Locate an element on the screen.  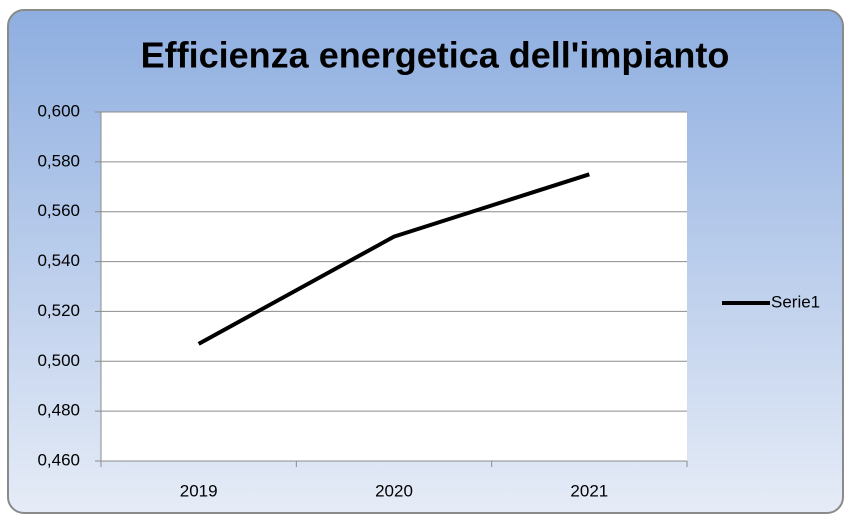
y-tick-label: 0,460 is located at coordinates (58, 459).